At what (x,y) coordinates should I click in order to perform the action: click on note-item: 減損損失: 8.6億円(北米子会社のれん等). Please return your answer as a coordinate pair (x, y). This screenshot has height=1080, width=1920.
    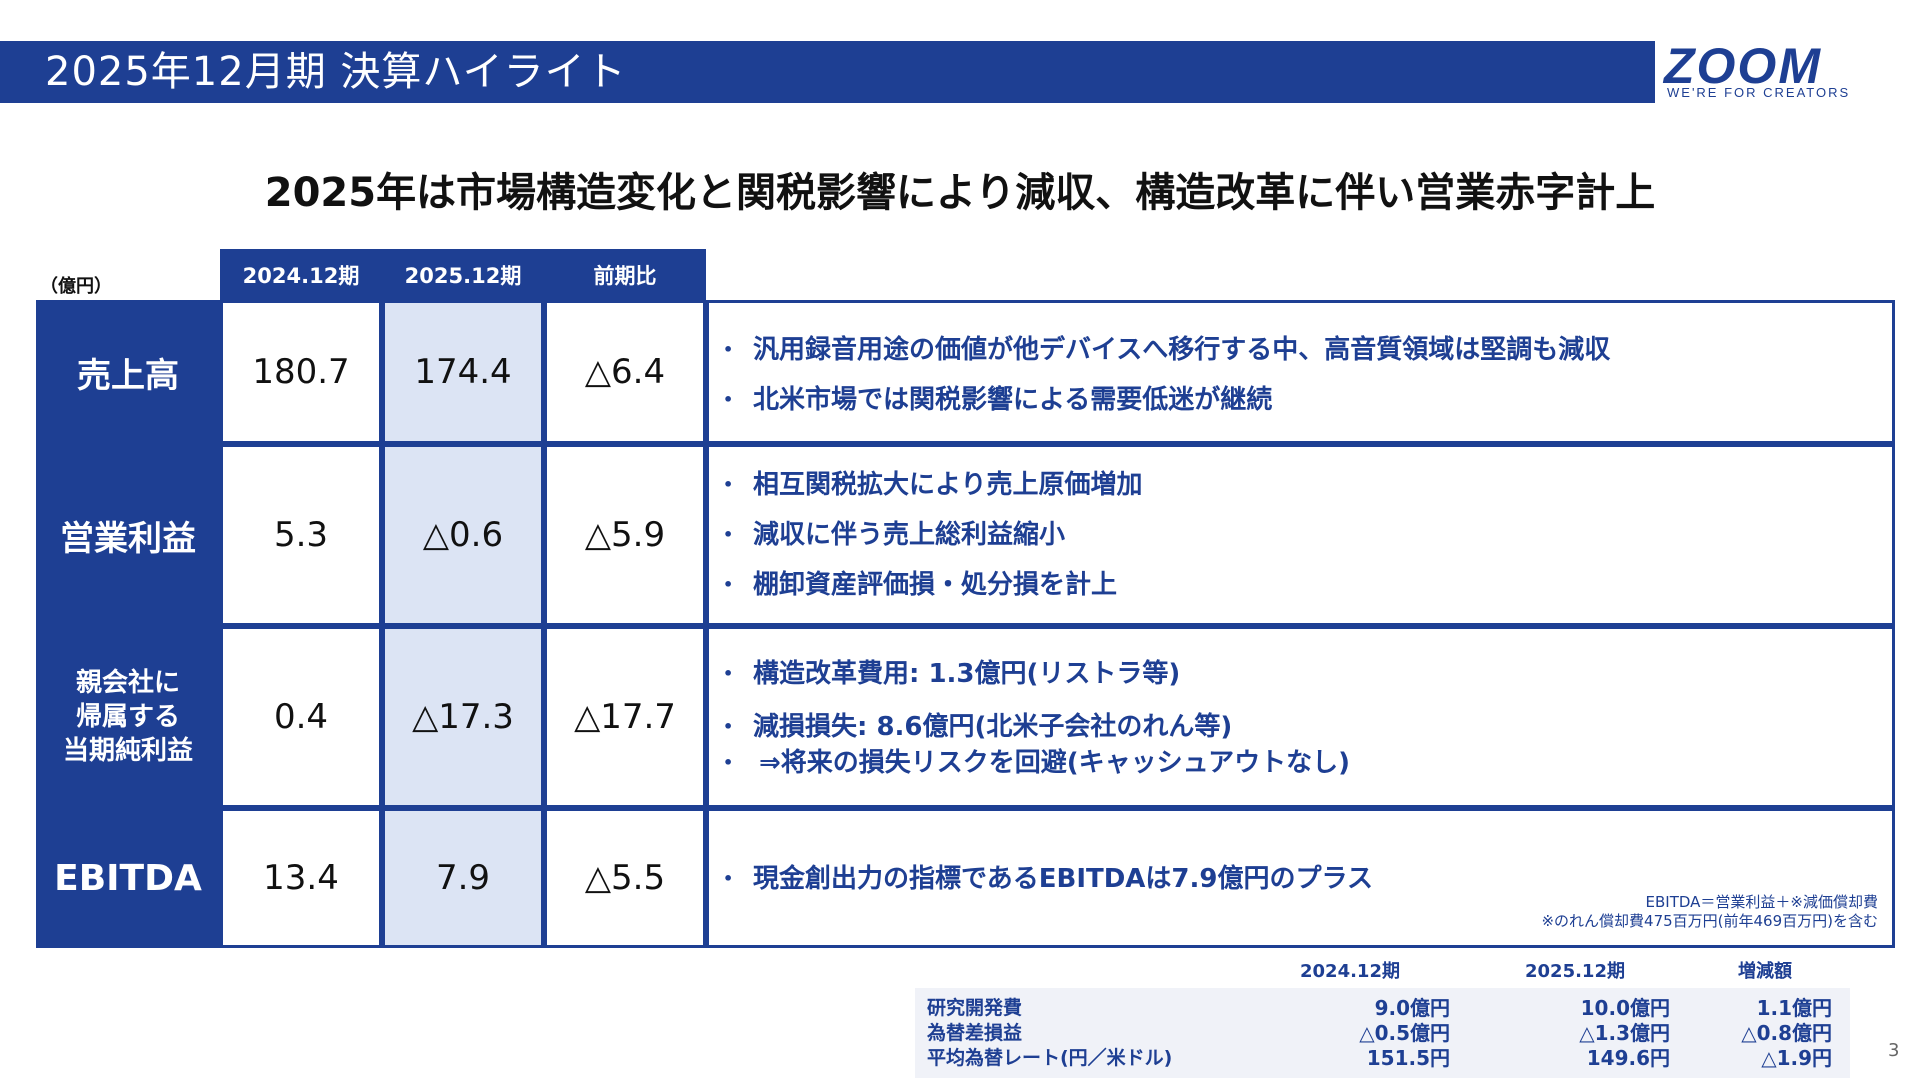
    Looking at the image, I should click on (1300, 727).